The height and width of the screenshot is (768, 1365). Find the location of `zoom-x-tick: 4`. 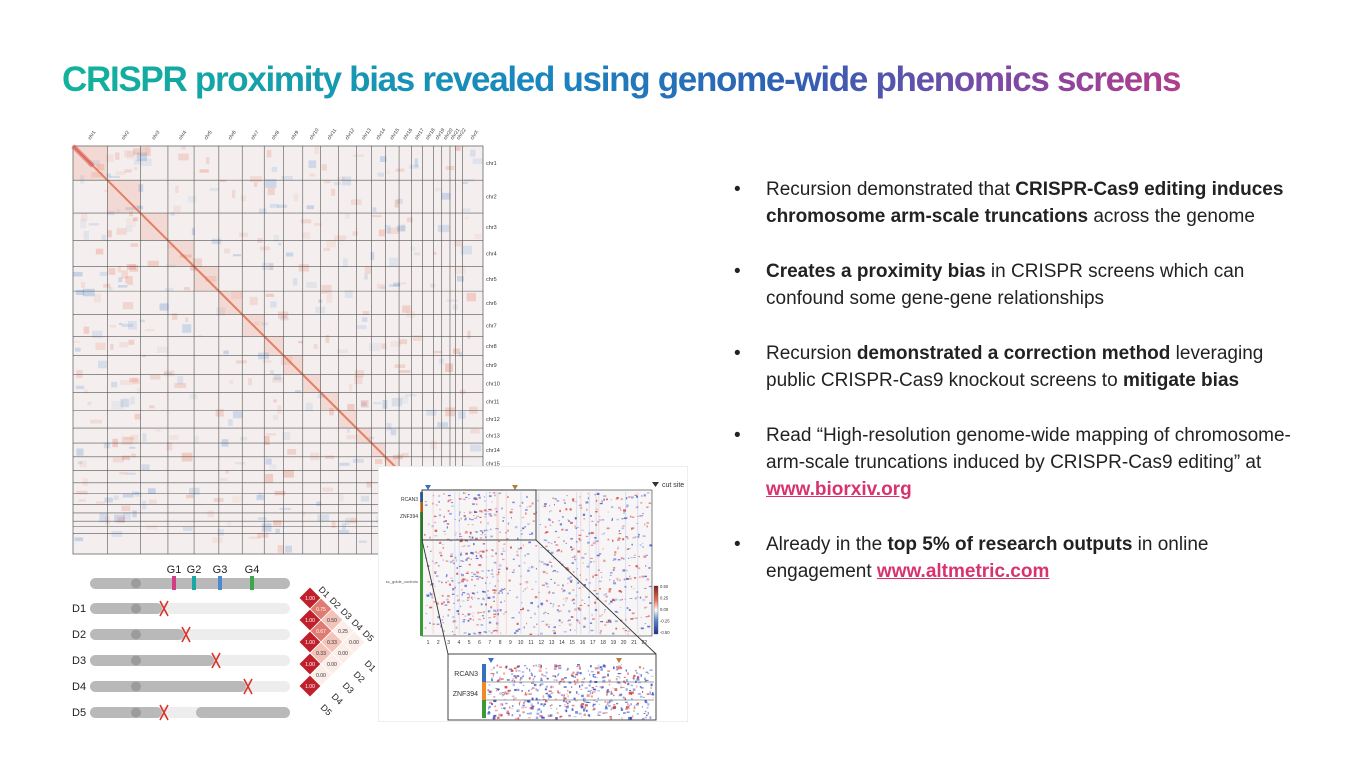

zoom-x-tick: 4 is located at coordinates (459, 643).